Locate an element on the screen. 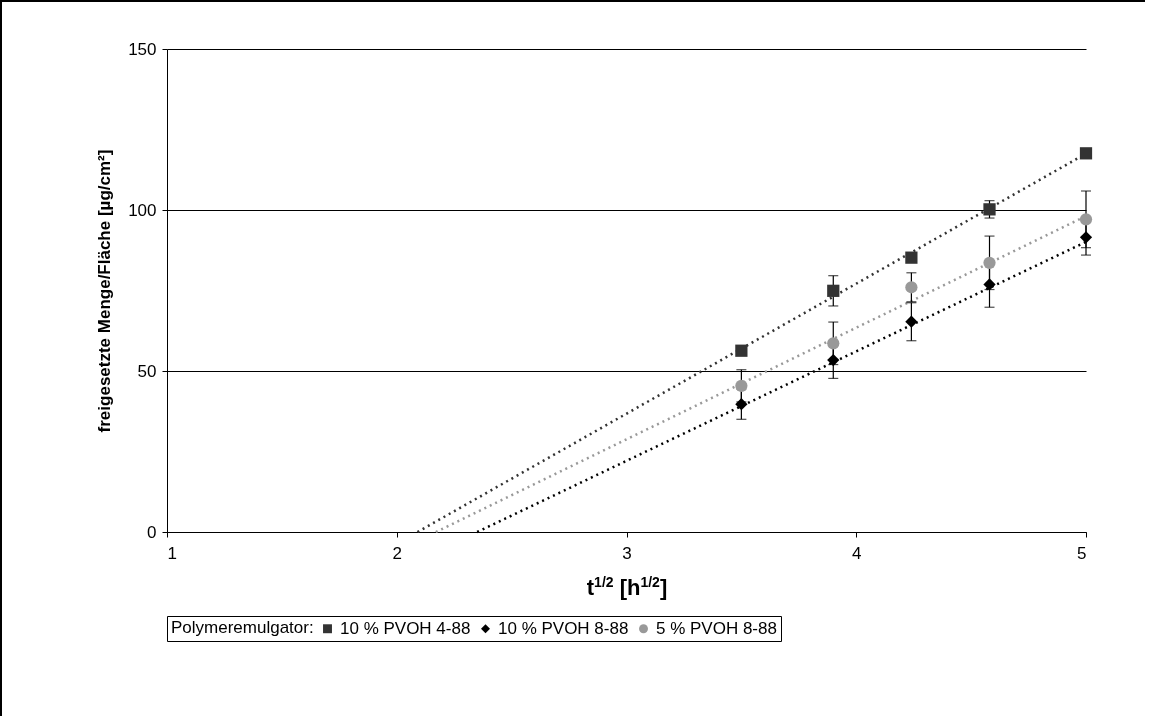  y-tick-label: 100 is located at coordinates (142, 210).